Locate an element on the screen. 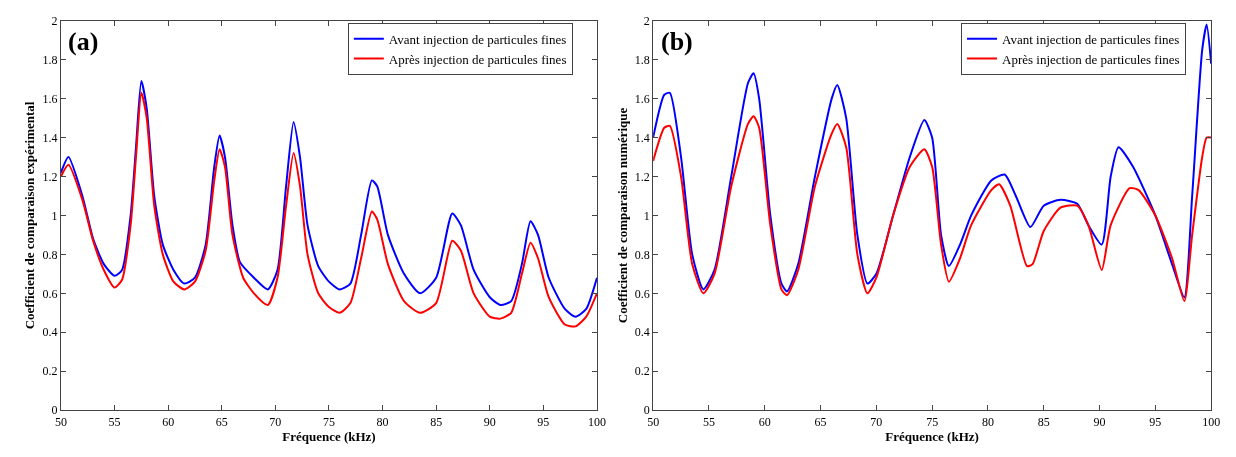  y-axis-title: Coefficient de comparaison numérique is located at coordinates (622, 215).